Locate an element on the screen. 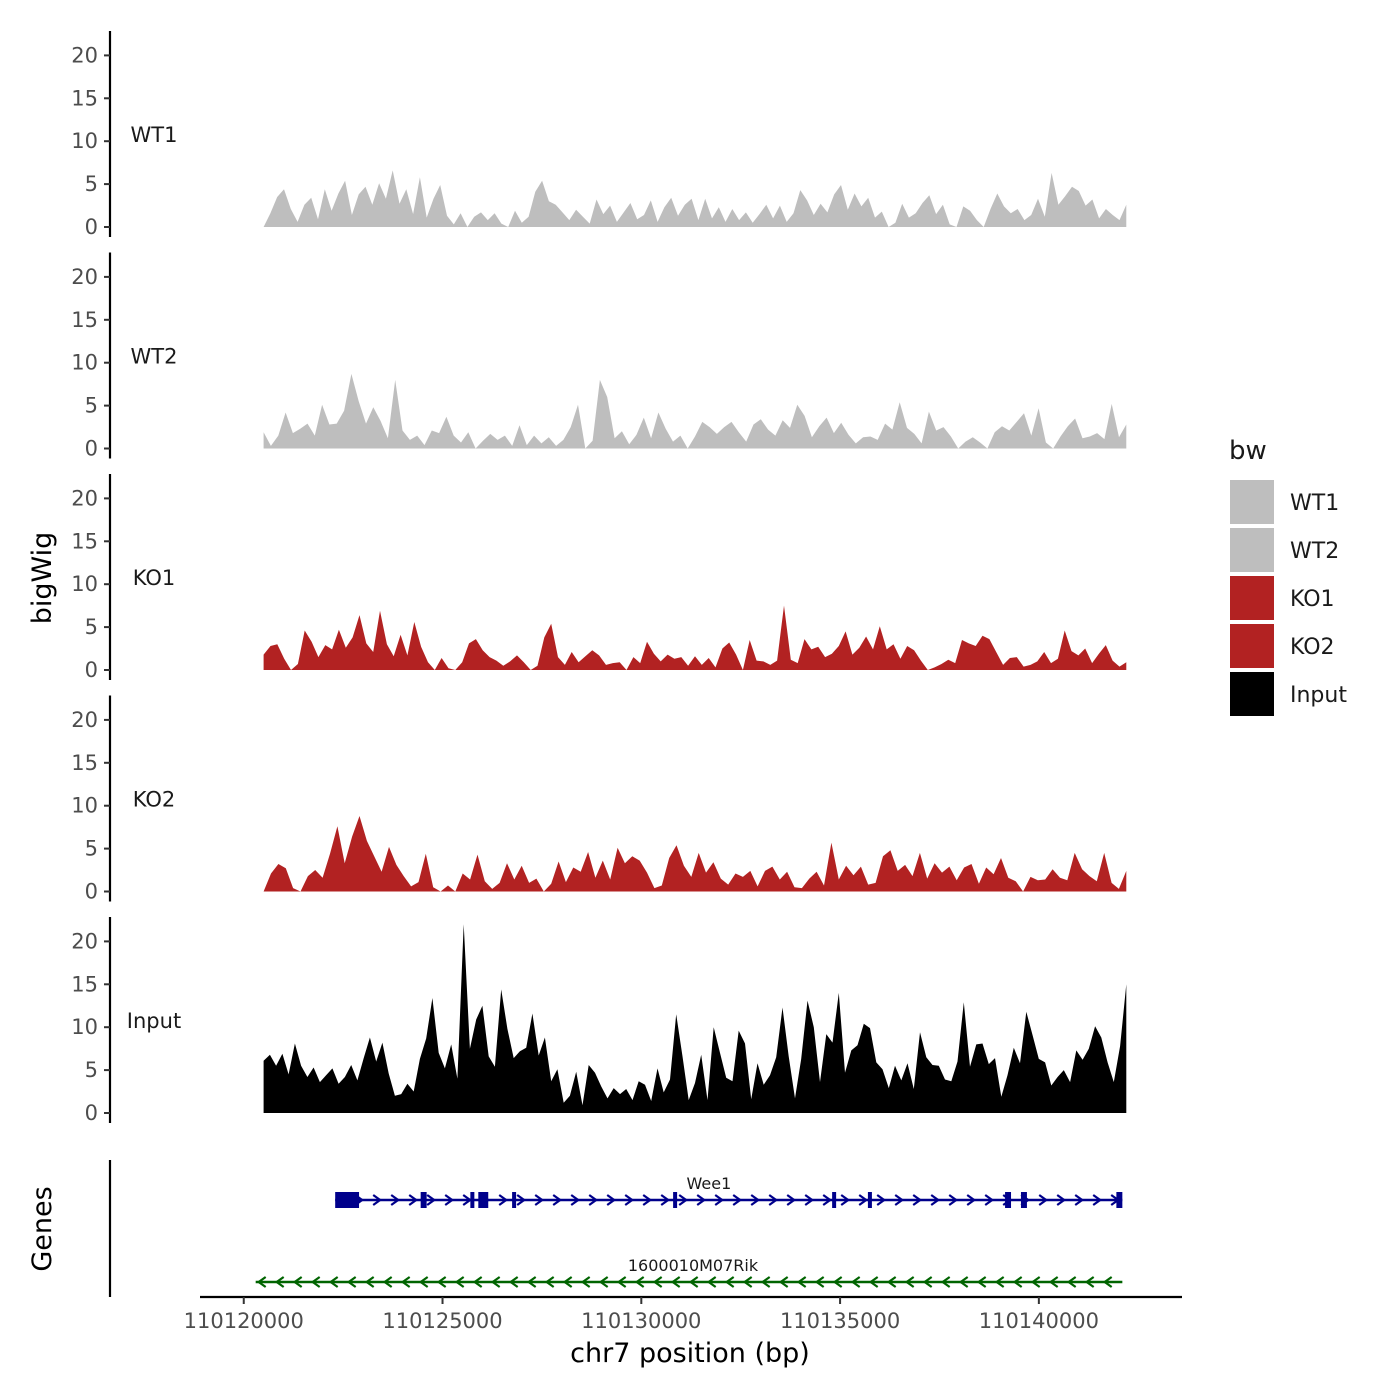 Image resolution: width=1400 pixels, height=1400 pixels. track-area-wt2 is located at coordinates (695, 411).